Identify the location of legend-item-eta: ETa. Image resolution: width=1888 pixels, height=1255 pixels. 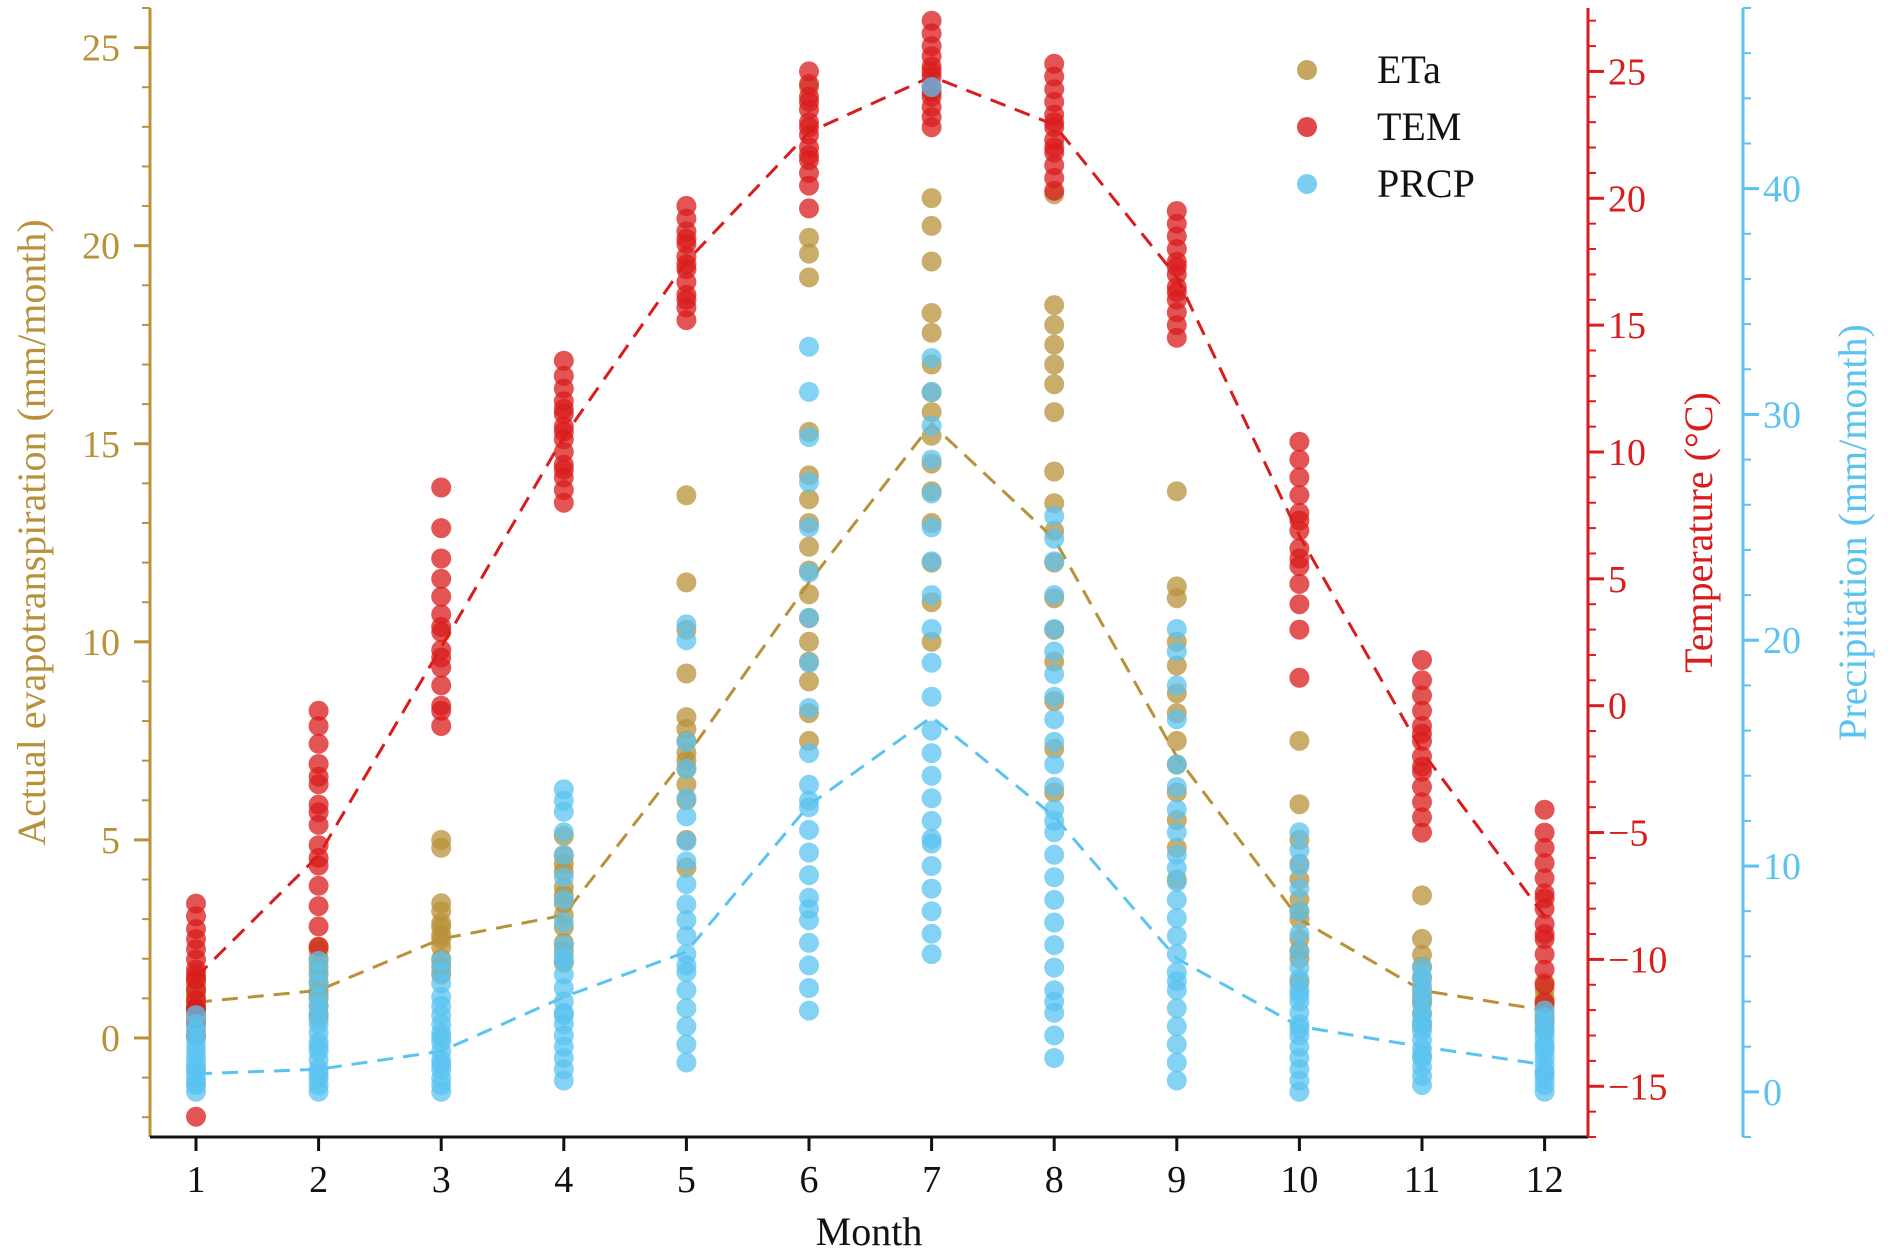
(1369, 69).